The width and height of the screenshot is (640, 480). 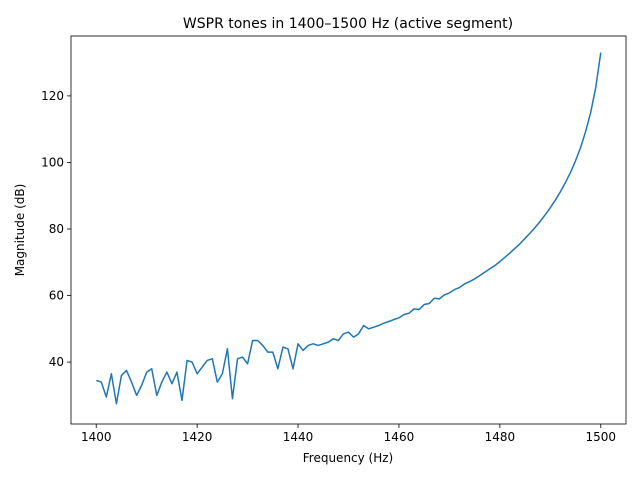 What do you see at coordinates (500, 437) in the screenshot?
I see `x-tick-label: 1480` at bounding box center [500, 437].